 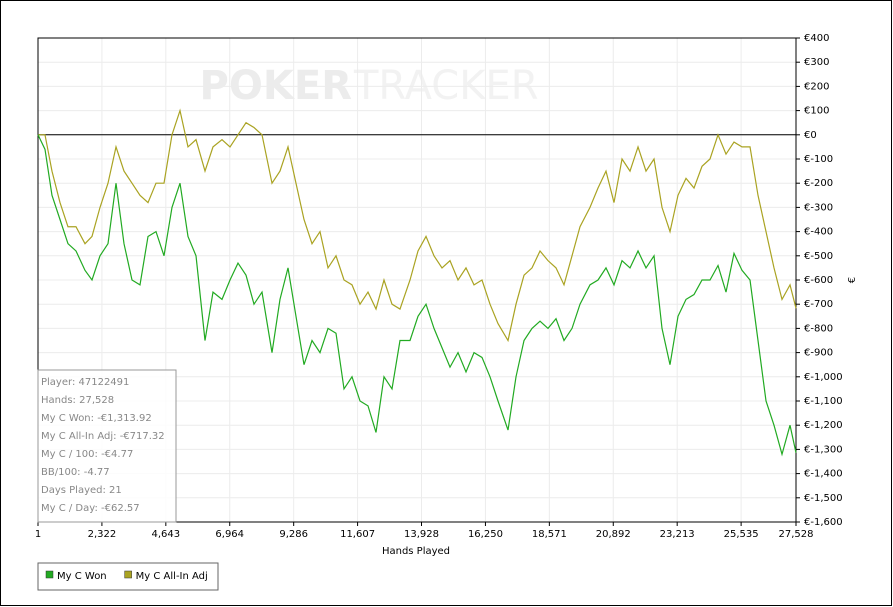 I want to click on info-line: My C / 100: -€4.77, so click(x=87, y=454).